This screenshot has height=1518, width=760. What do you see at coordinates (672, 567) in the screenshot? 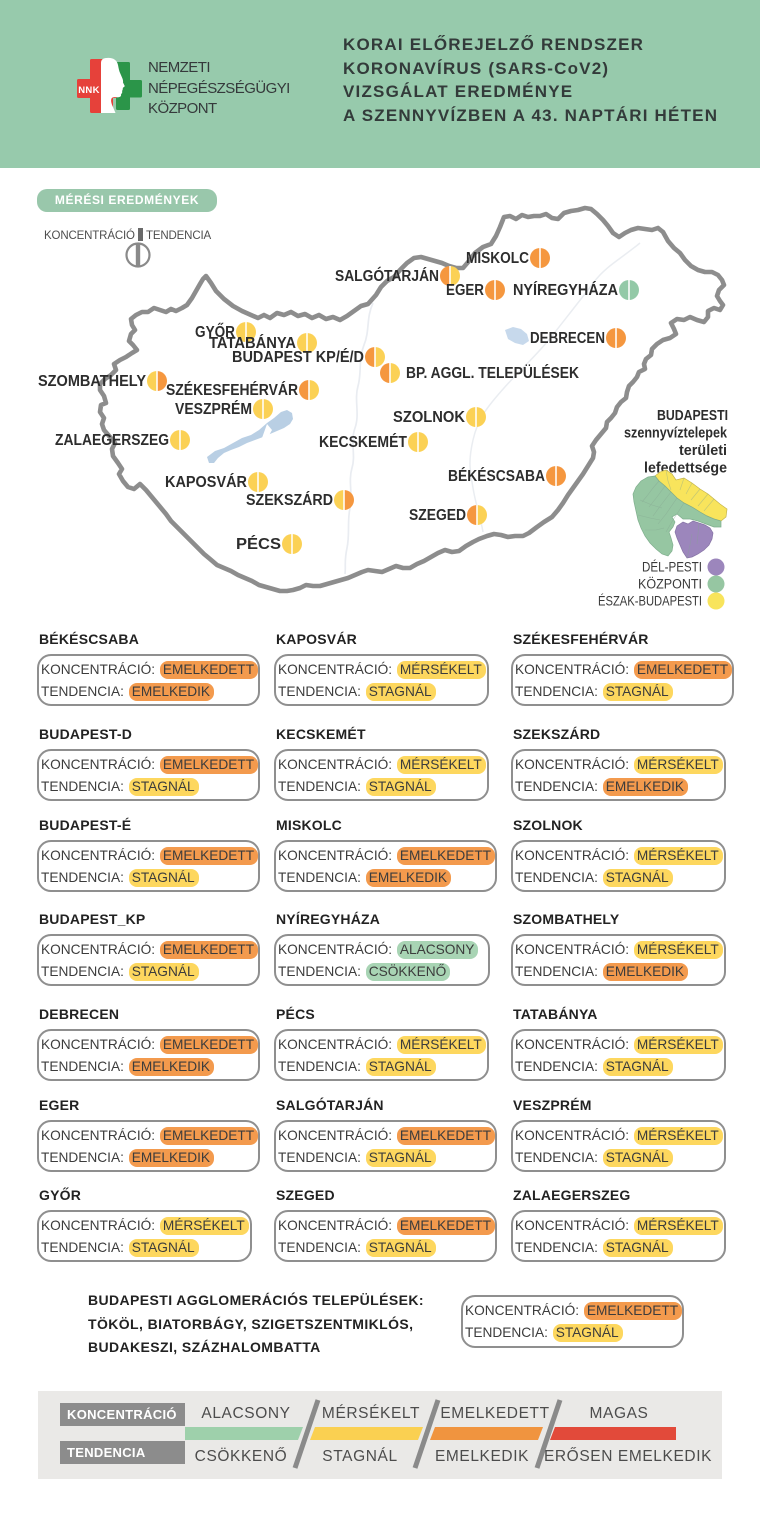
I see `svg-text: DÉL-PESTI` at bounding box center [672, 567].